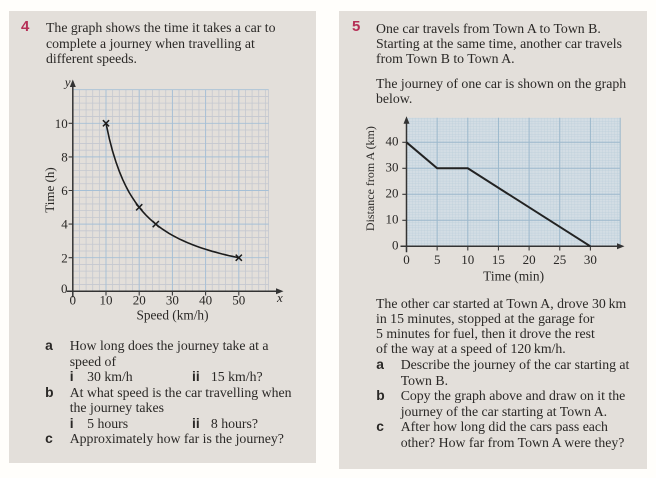  I want to click on svg-text: 4, so click(64, 224).